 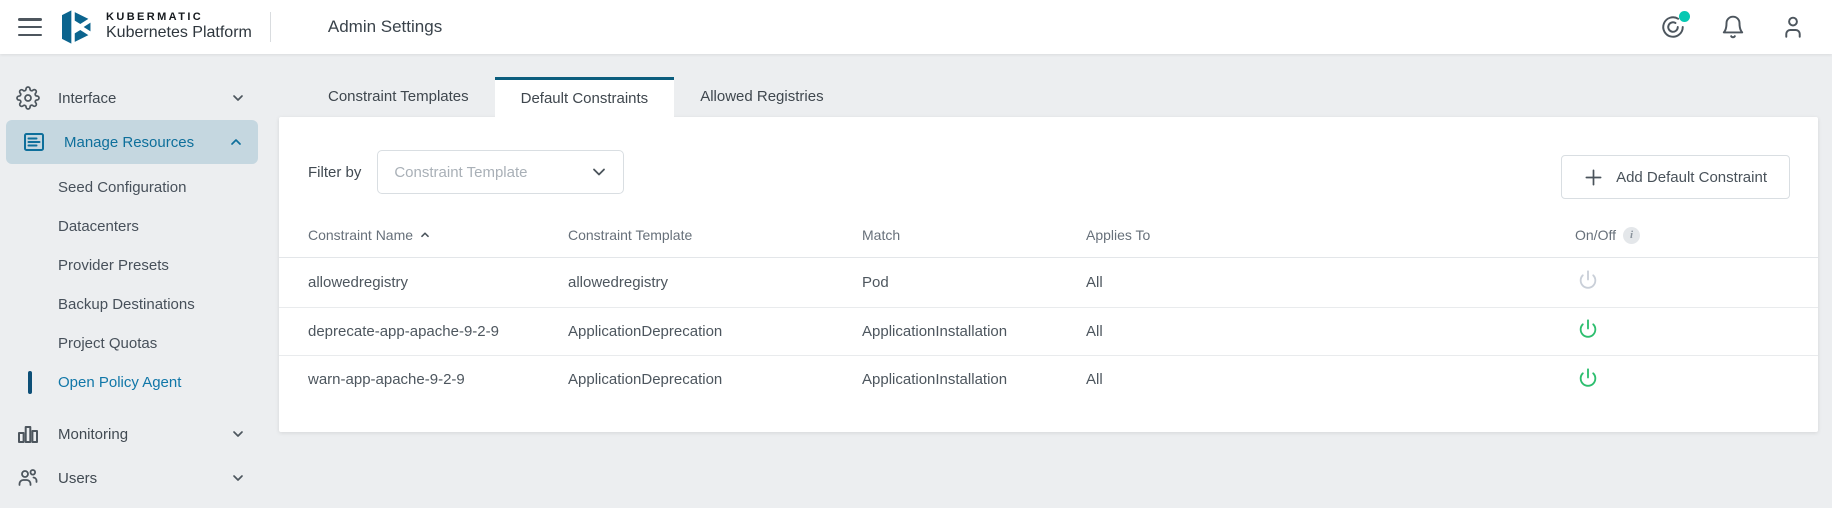 I want to click on column-header-constraint-name: Constraint Name, so click(x=438, y=235).